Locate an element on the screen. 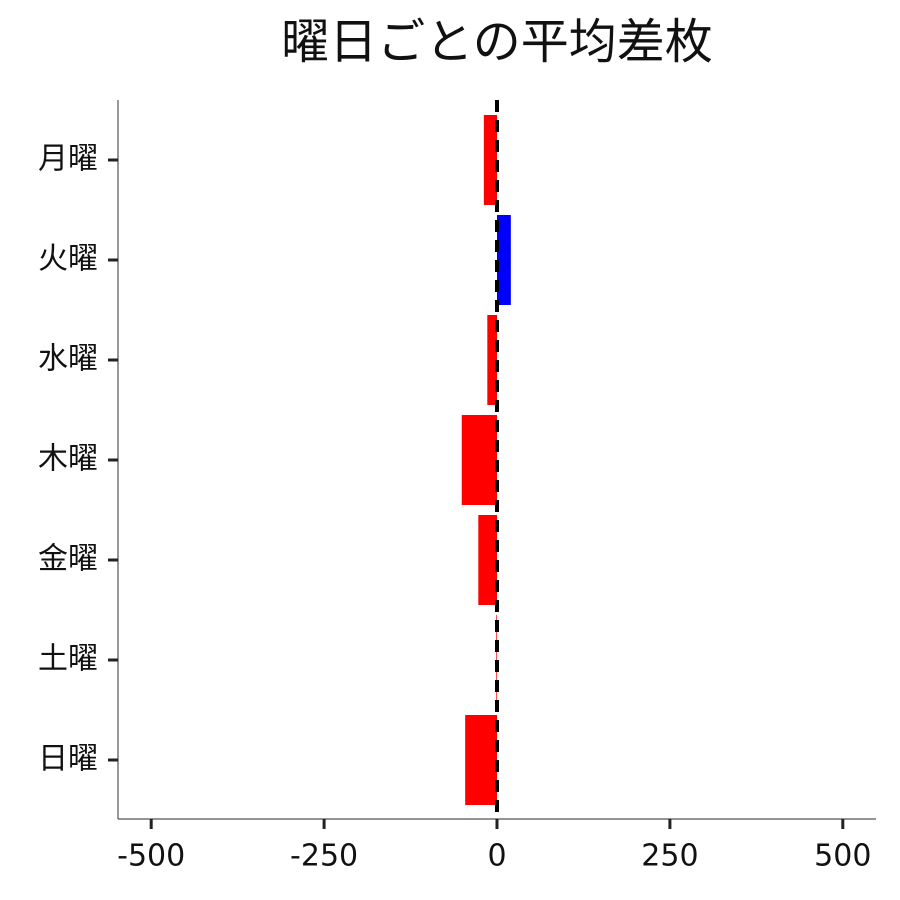 The image size is (900, 900). y-tick-label: 水曜 is located at coordinates (68, 359).